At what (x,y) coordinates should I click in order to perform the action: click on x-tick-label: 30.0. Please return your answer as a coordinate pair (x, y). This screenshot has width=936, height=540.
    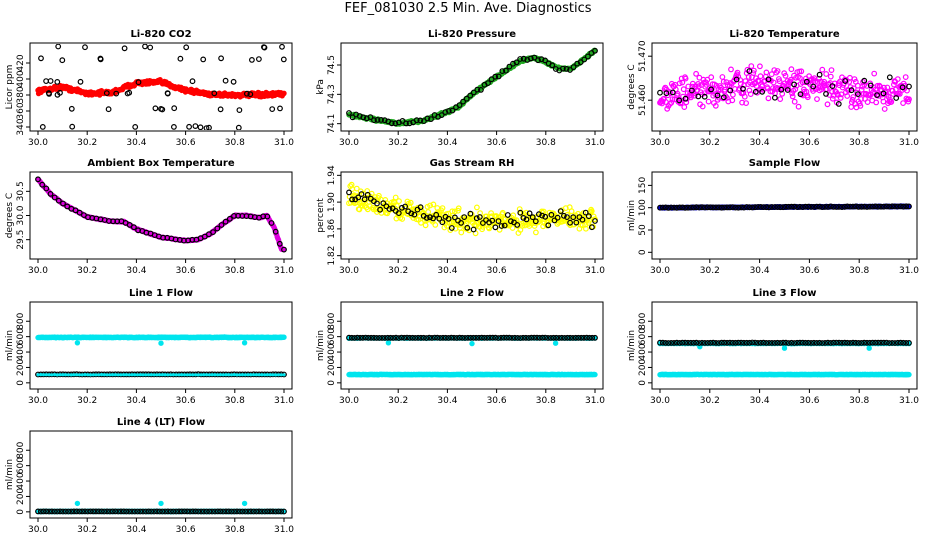
    Looking at the image, I should click on (660, 271).